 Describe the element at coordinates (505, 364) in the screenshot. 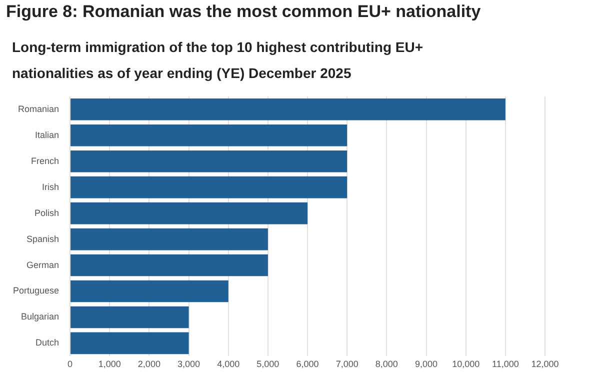

I see `x-tick-label: 11,000` at that location.